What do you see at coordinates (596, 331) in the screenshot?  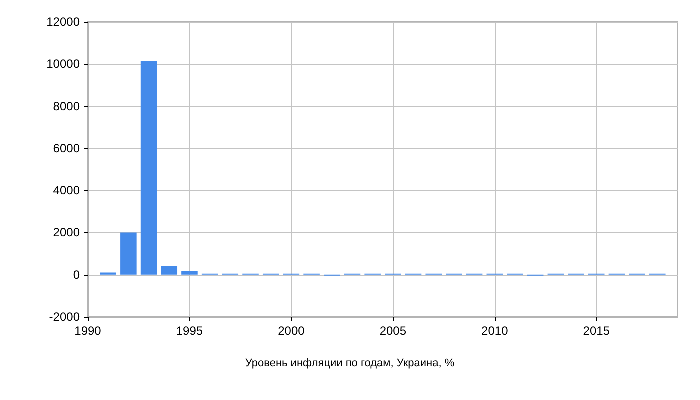 I see `x-tick-label: 2015` at bounding box center [596, 331].